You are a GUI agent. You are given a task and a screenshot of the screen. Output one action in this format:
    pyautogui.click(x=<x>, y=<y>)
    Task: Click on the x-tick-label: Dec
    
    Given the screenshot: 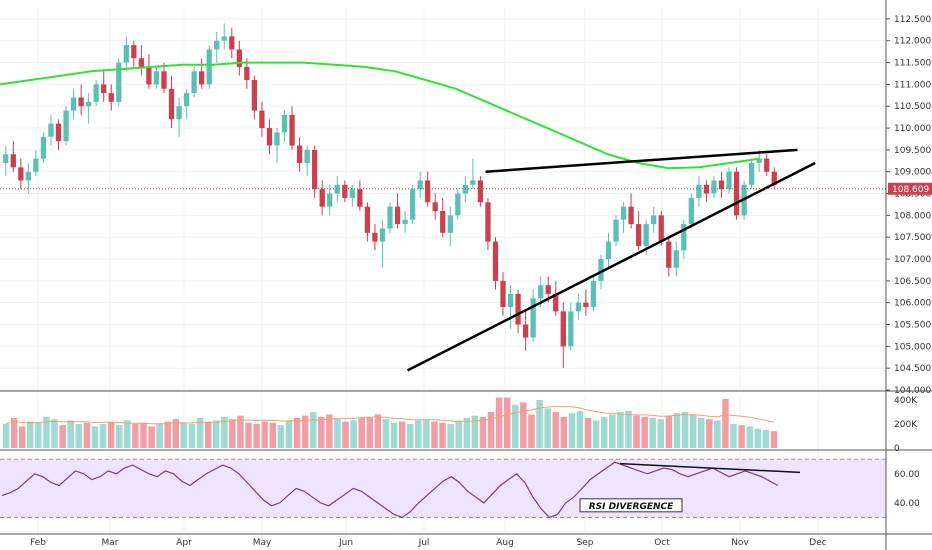 What is the action you would take?
    pyautogui.click(x=817, y=543)
    